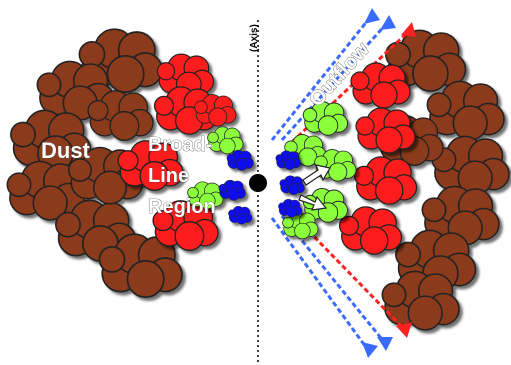  What do you see at coordinates (254, 38) in the screenshot?
I see `axis-label: (Axis)` at bounding box center [254, 38].